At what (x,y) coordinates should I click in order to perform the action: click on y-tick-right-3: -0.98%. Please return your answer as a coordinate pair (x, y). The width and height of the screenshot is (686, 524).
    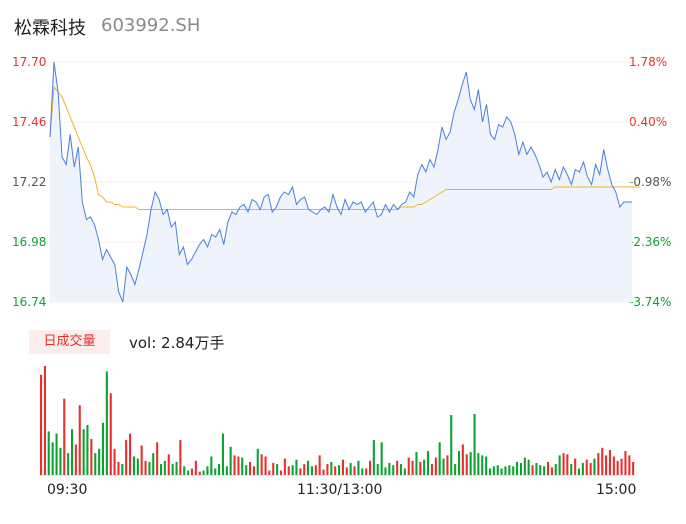
    Looking at the image, I should click on (650, 182).